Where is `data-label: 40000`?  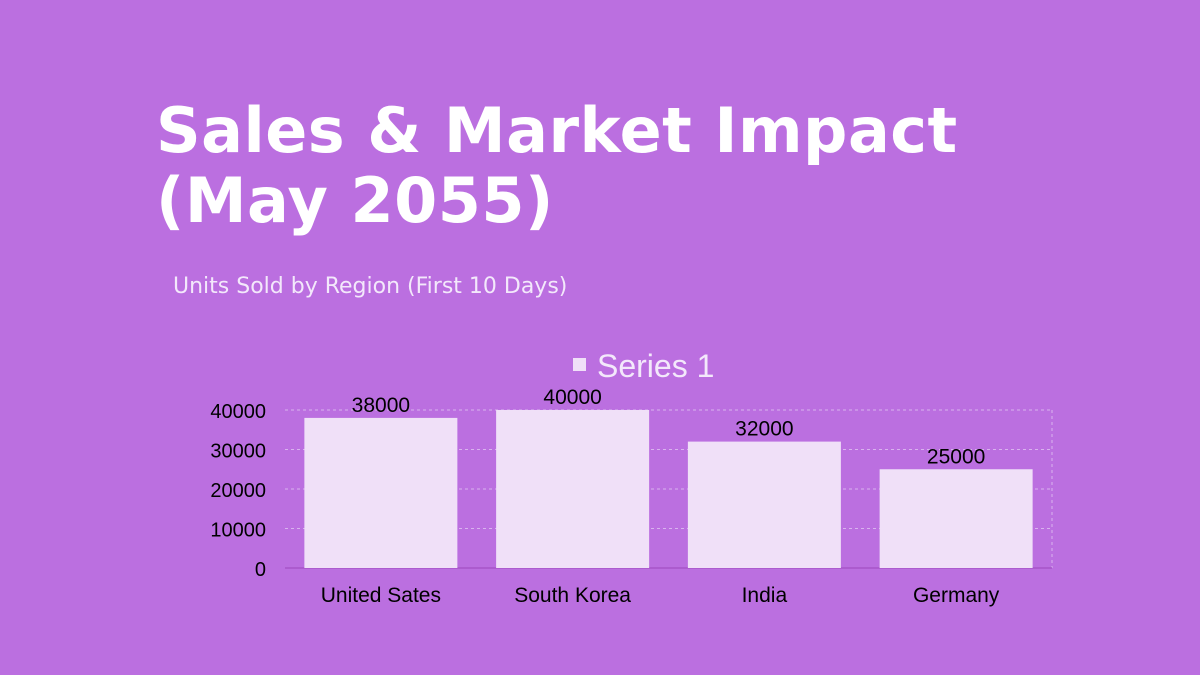
data-label: 40000 is located at coordinates (572, 397).